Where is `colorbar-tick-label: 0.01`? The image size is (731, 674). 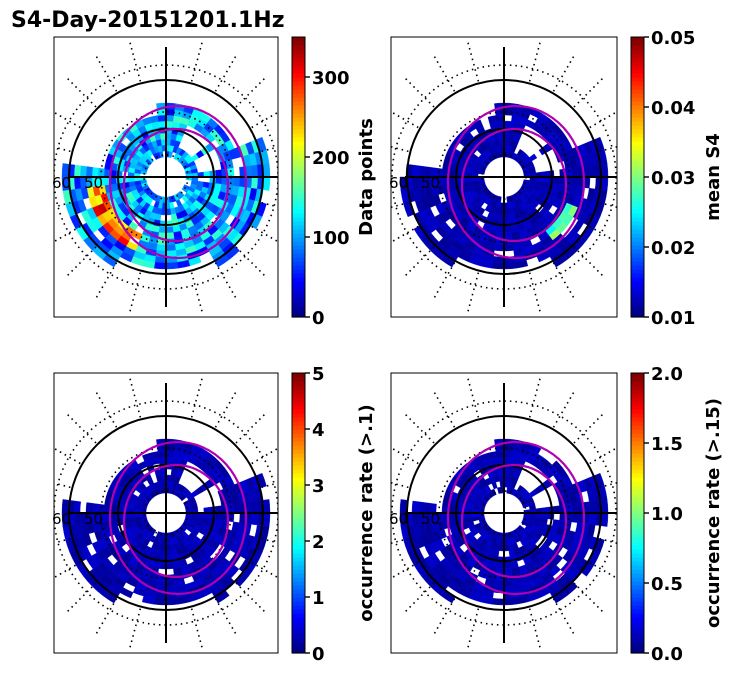
colorbar-tick-label: 0.01 is located at coordinates (673, 318).